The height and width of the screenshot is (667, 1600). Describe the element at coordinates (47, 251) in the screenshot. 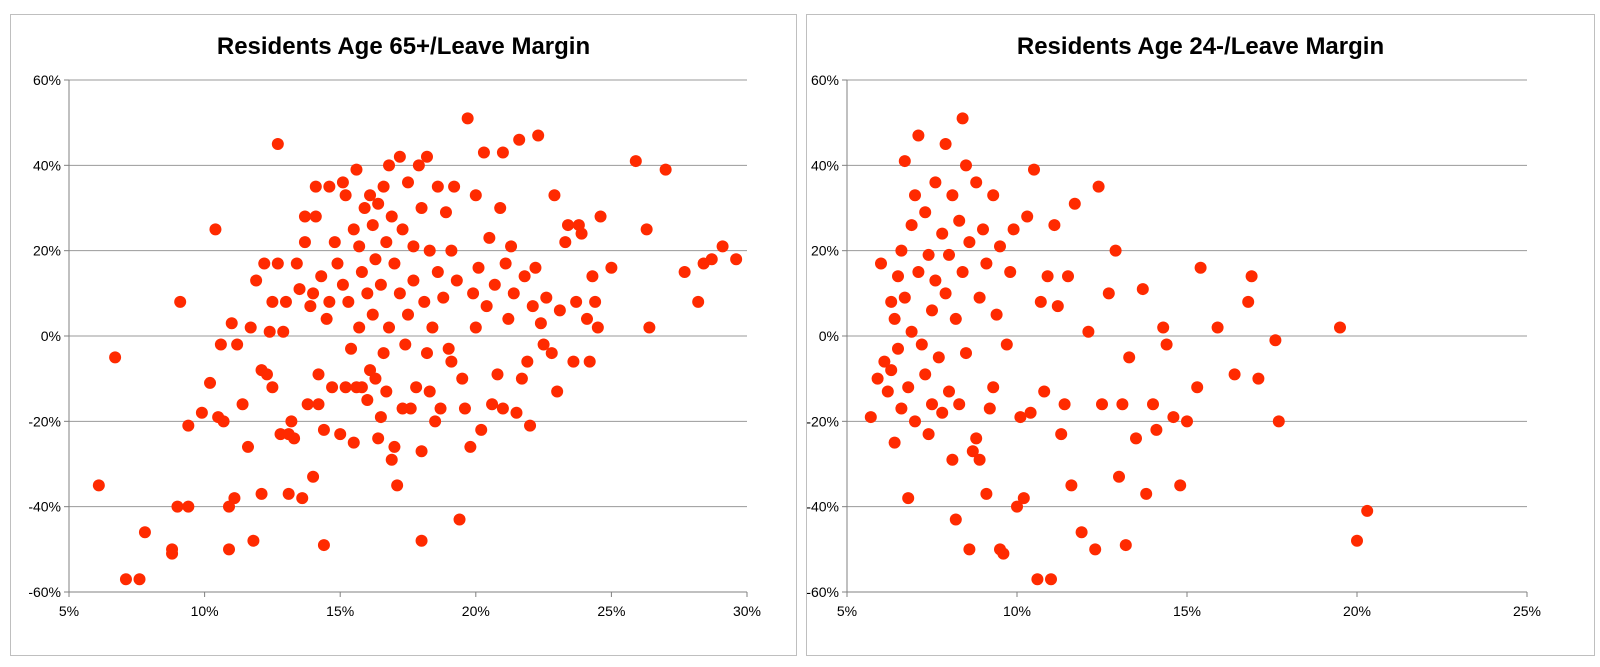

I see `y-tick-label: 20%` at that location.